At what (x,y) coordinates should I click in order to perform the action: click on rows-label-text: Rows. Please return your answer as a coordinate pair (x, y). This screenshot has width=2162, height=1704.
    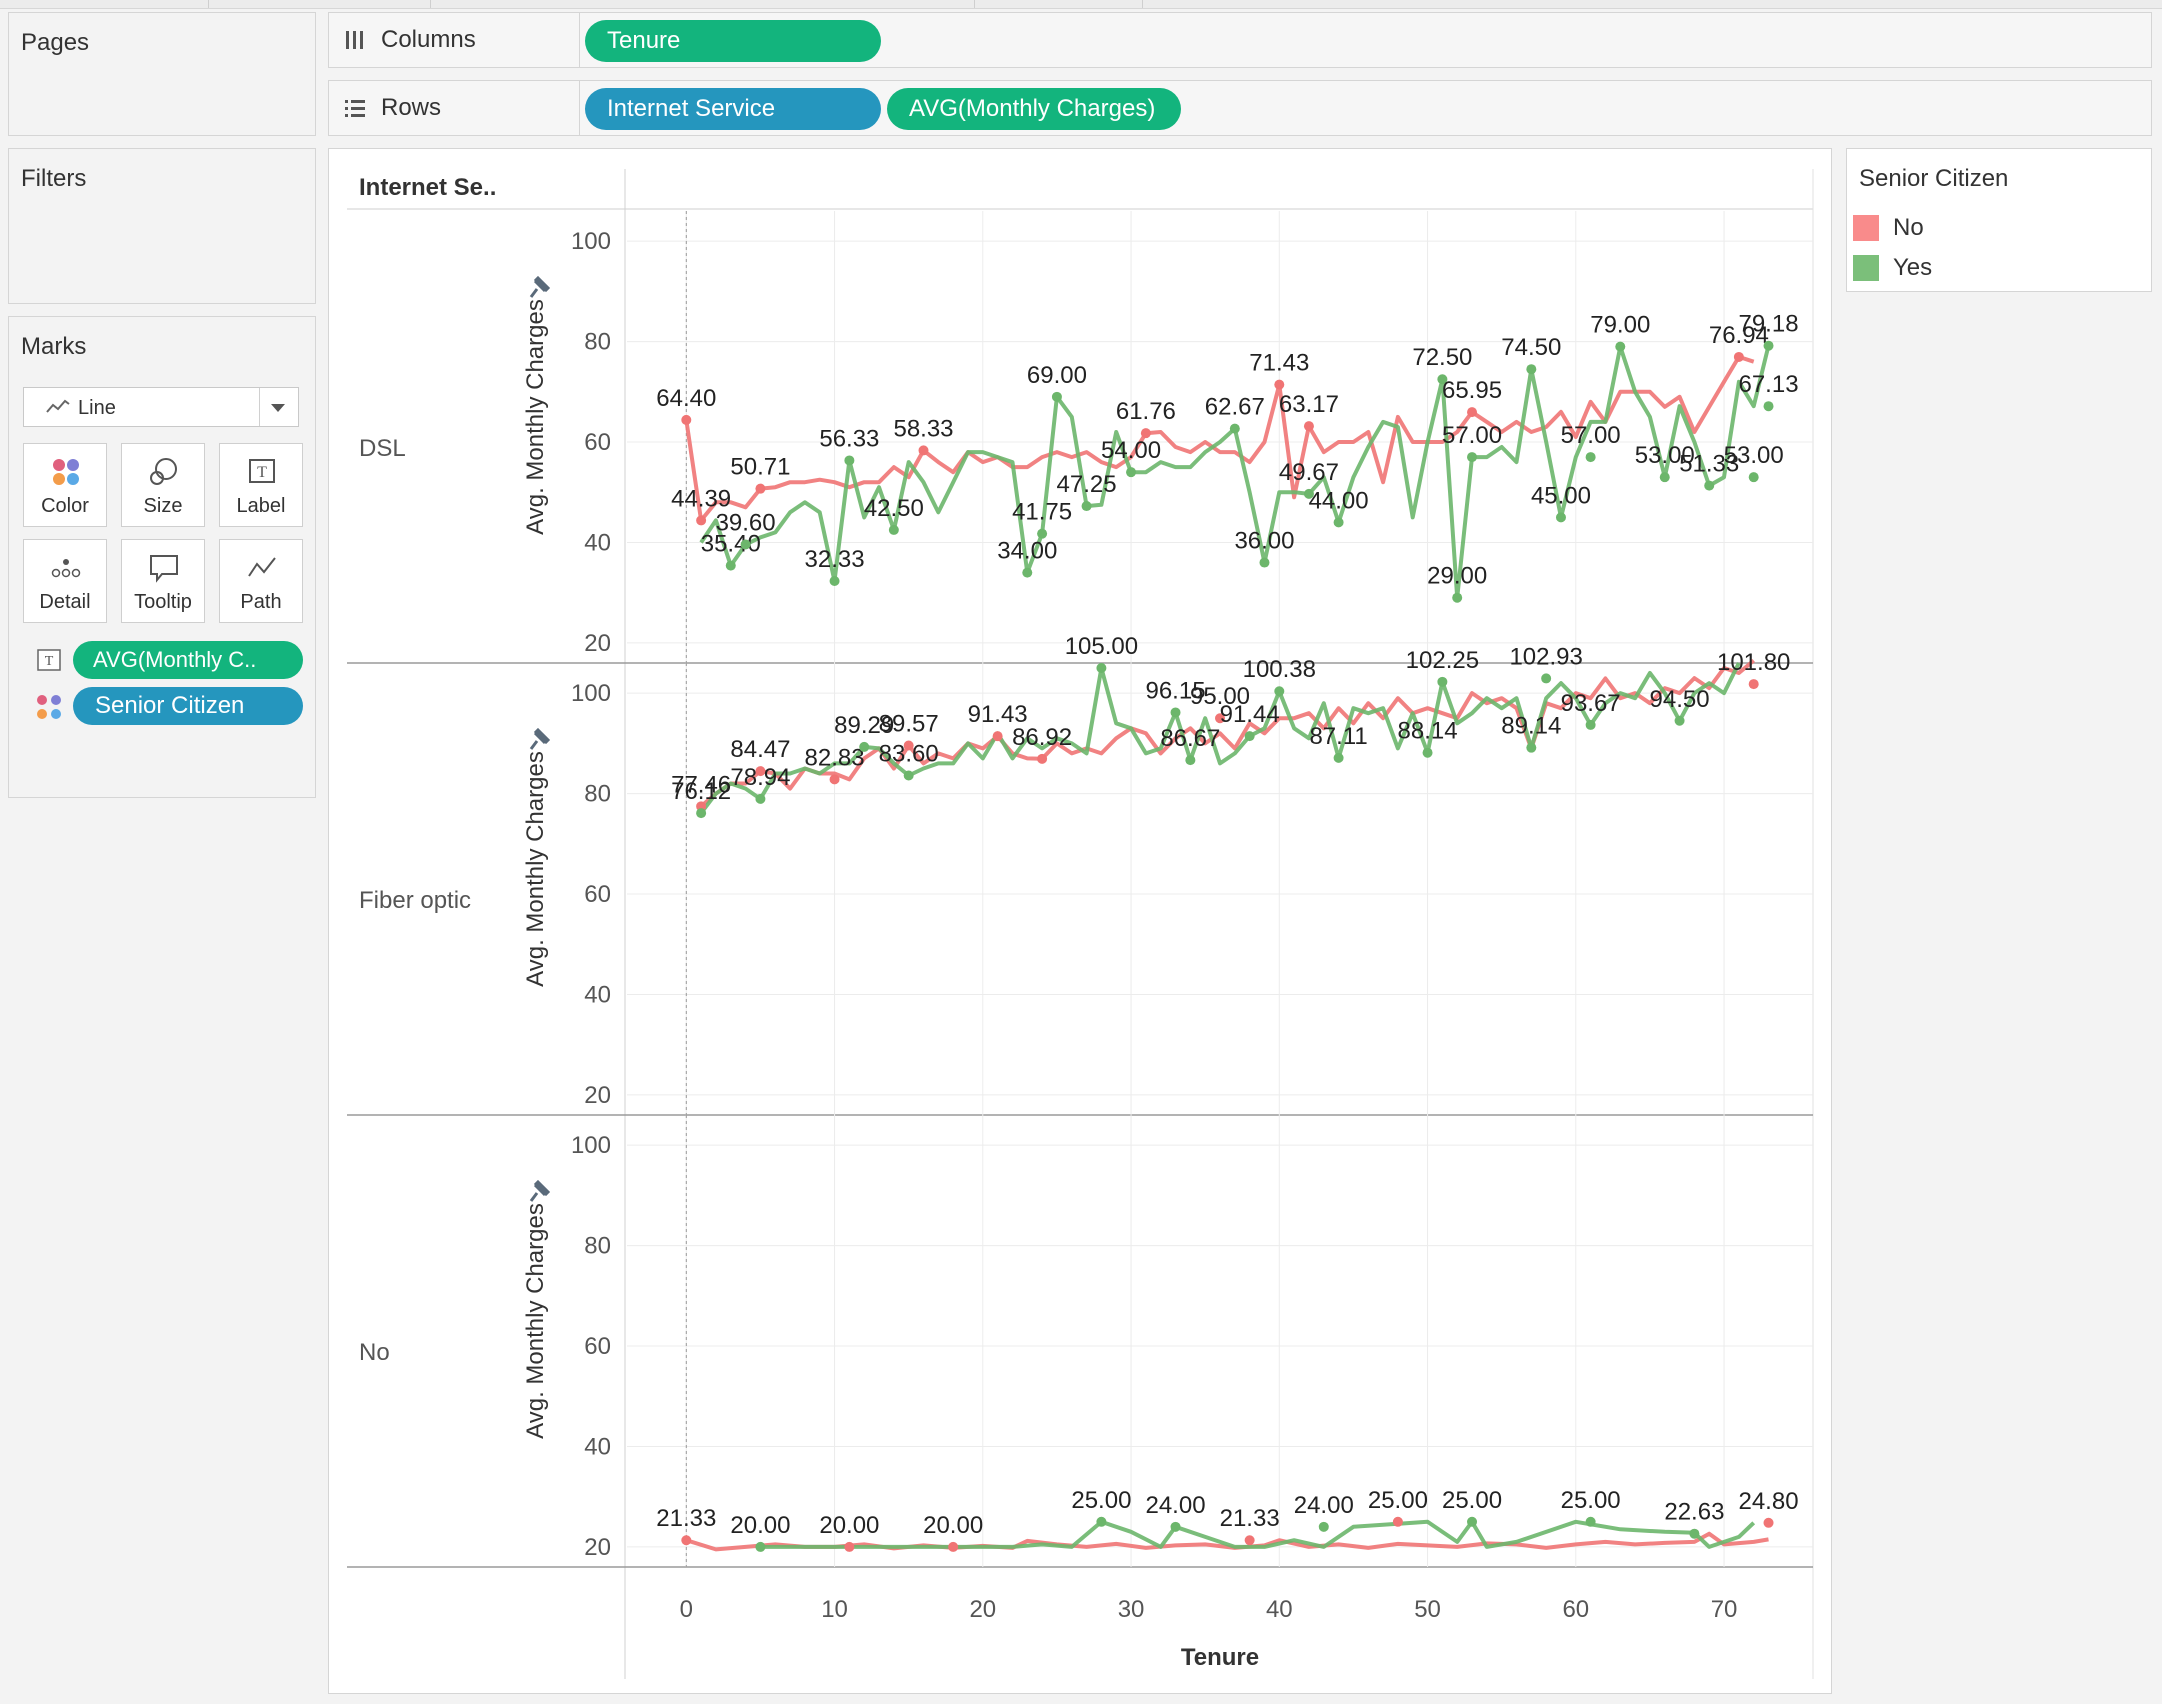
    Looking at the image, I should click on (411, 107).